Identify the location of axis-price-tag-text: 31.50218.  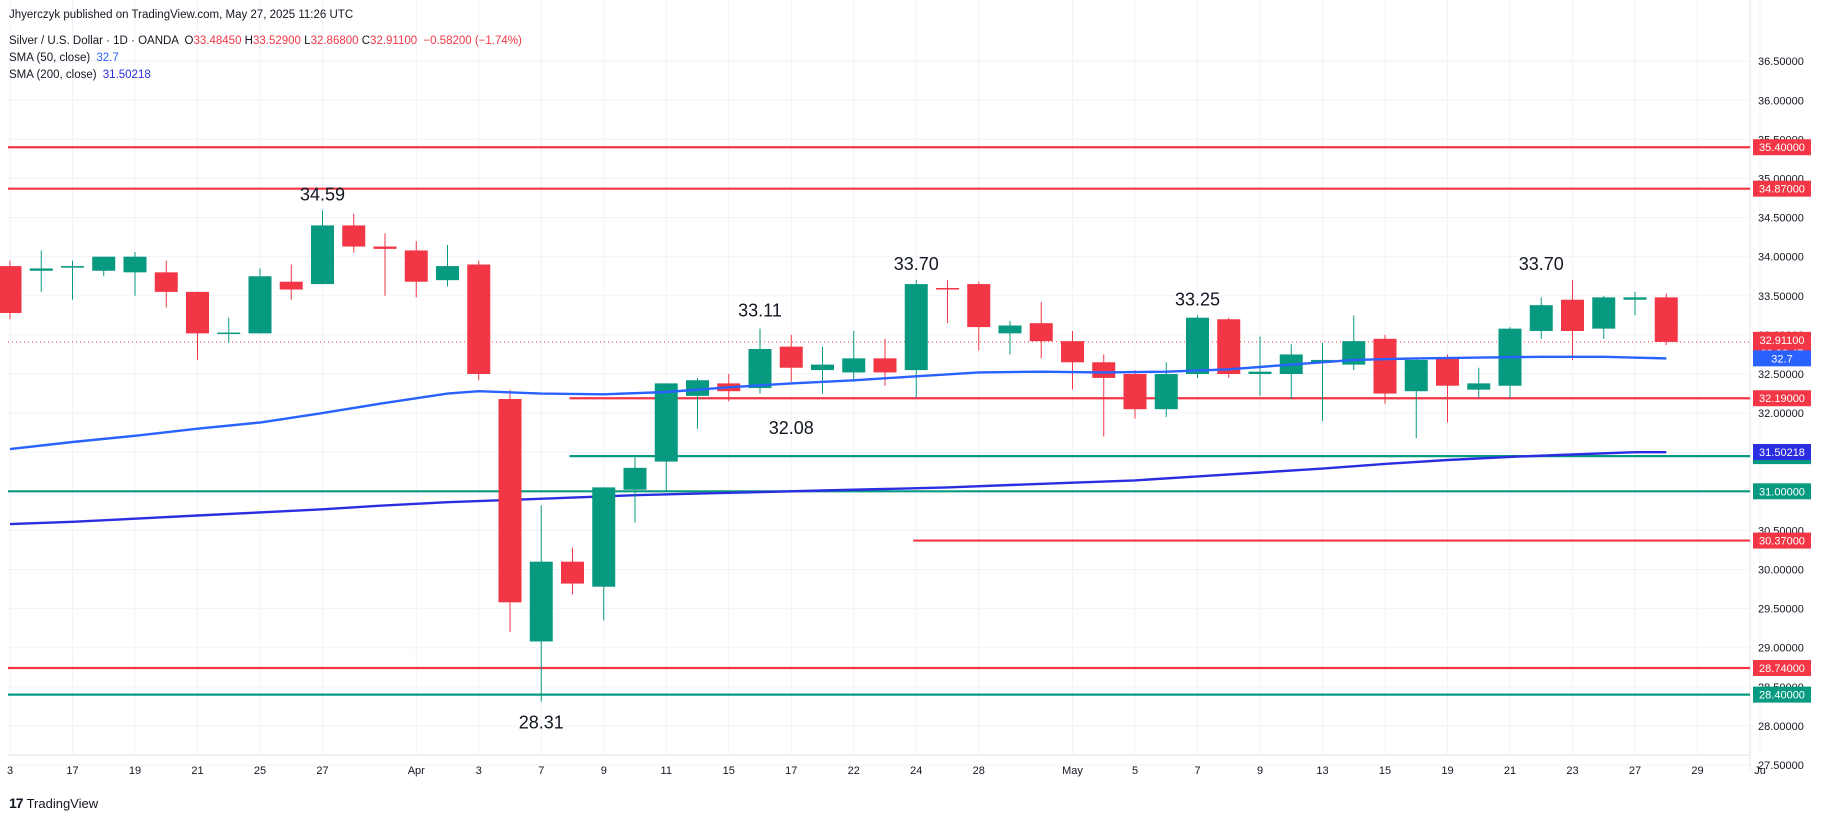
(1782, 453).